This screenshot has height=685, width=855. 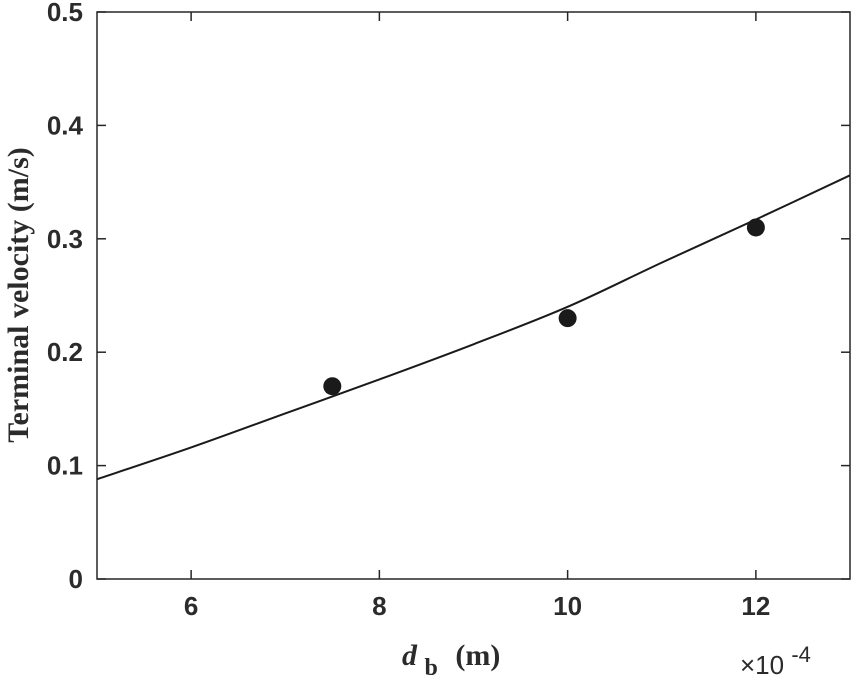 What do you see at coordinates (755, 606) in the screenshot?
I see `x-tick-label: 12` at bounding box center [755, 606].